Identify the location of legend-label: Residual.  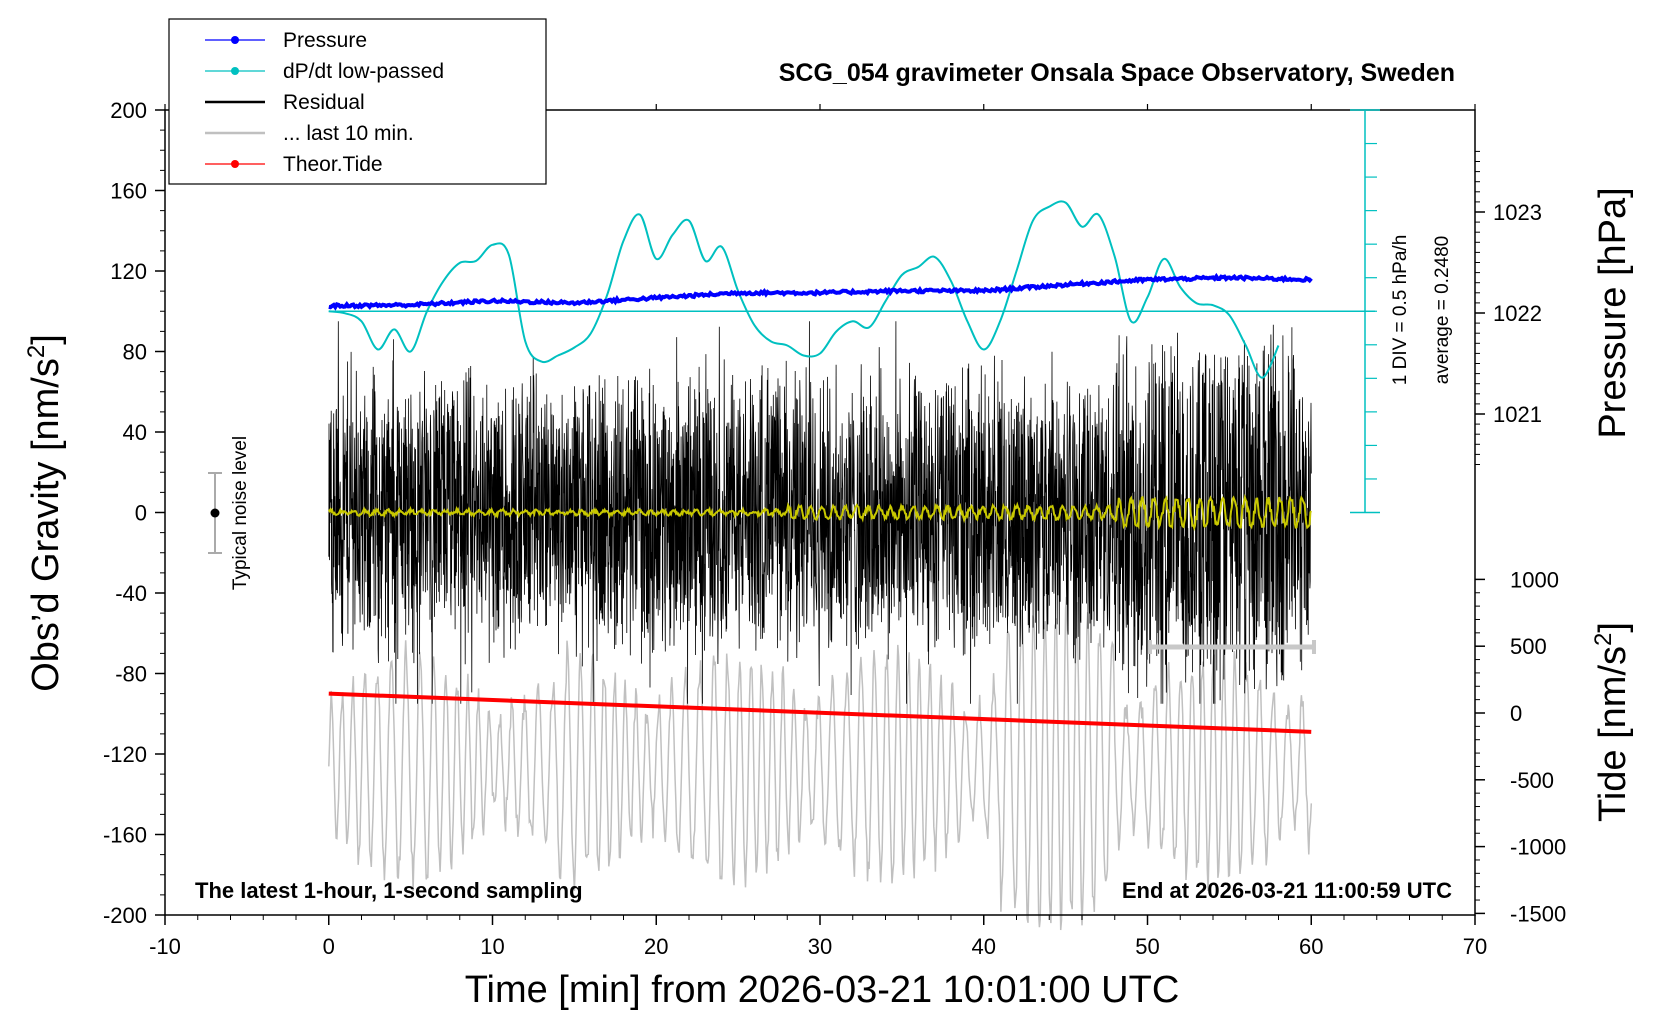
(324, 102).